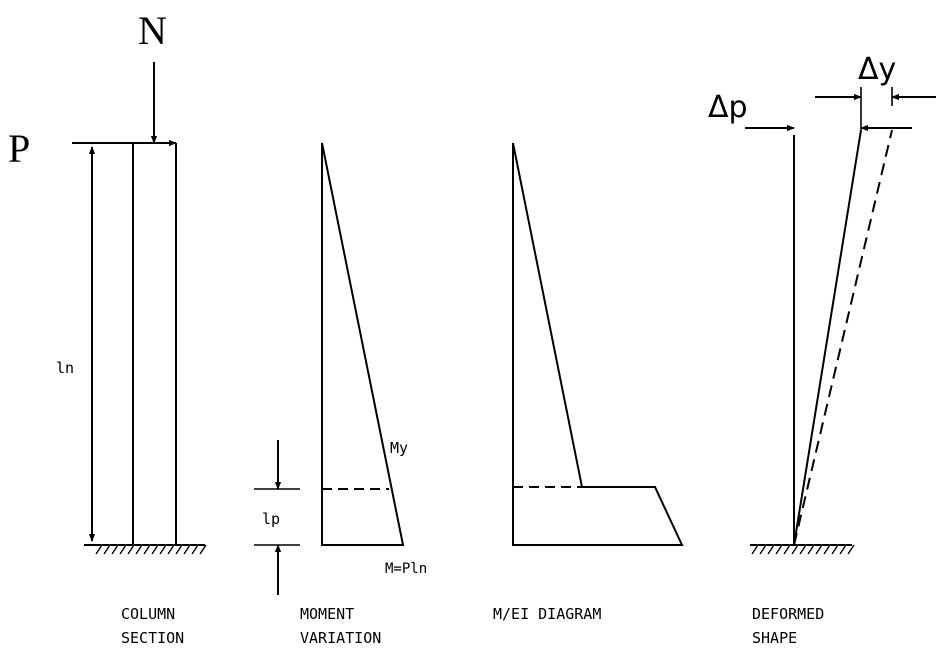 The width and height of the screenshot is (937, 655). What do you see at coordinates (788, 614) in the screenshot?
I see `deformed-caption-line1: DEFORMED` at bounding box center [788, 614].